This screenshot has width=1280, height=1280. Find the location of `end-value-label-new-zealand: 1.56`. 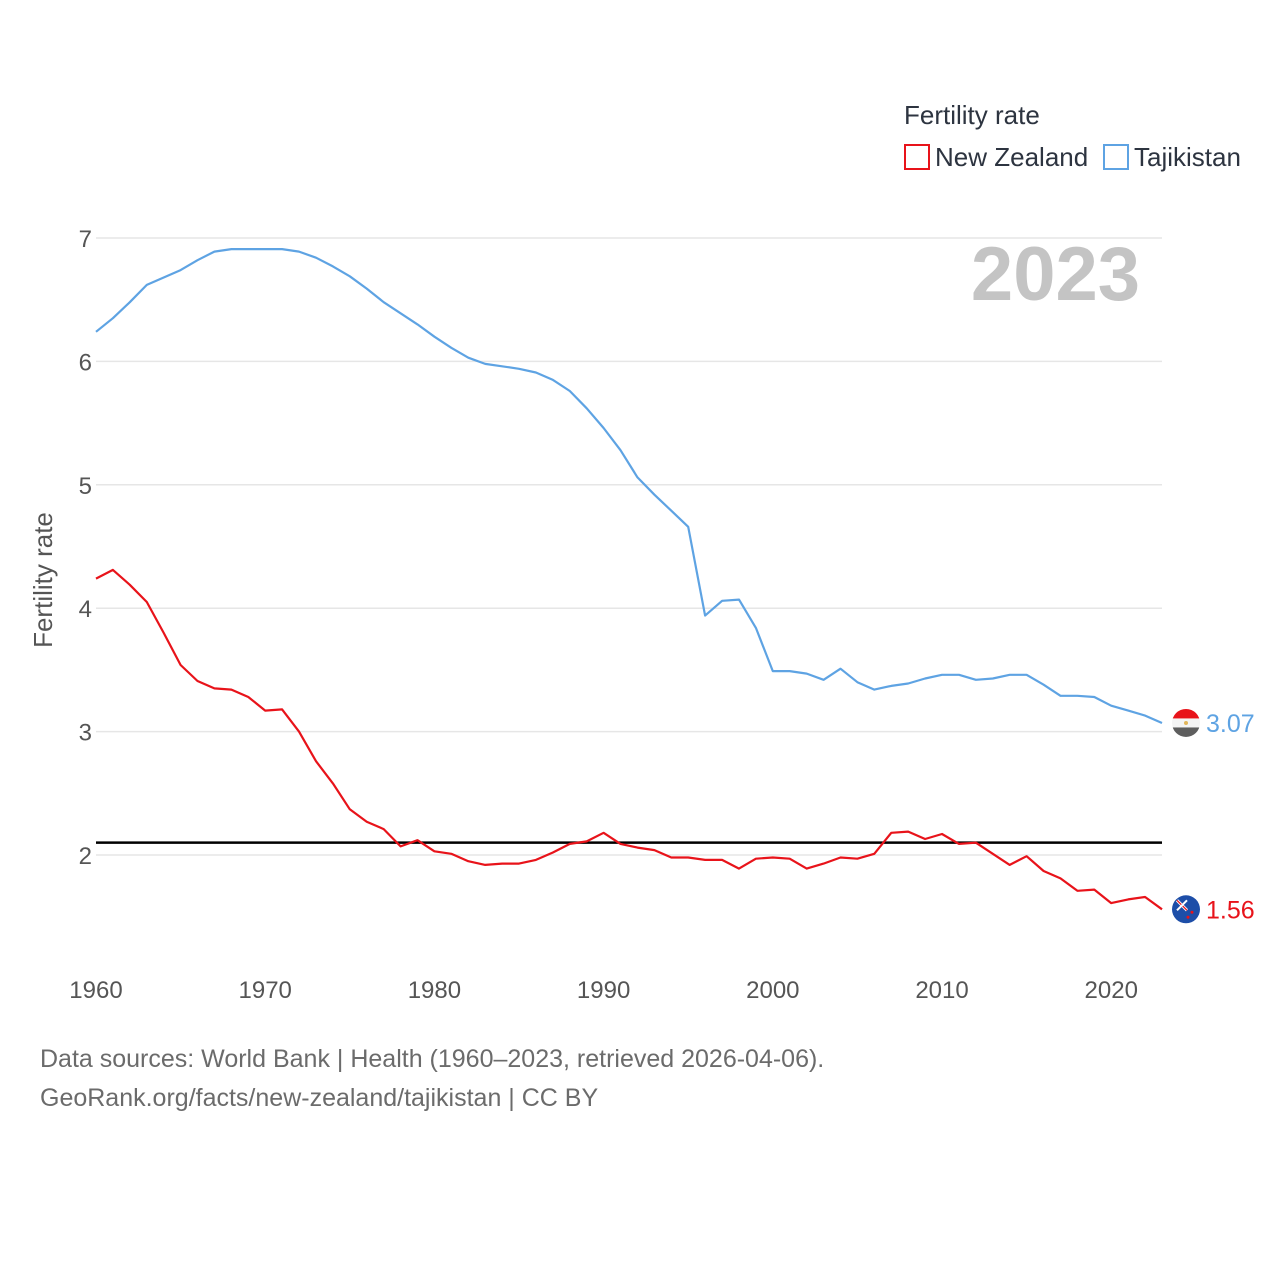

end-value-label-new-zealand: 1.56 is located at coordinates (1230, 910).